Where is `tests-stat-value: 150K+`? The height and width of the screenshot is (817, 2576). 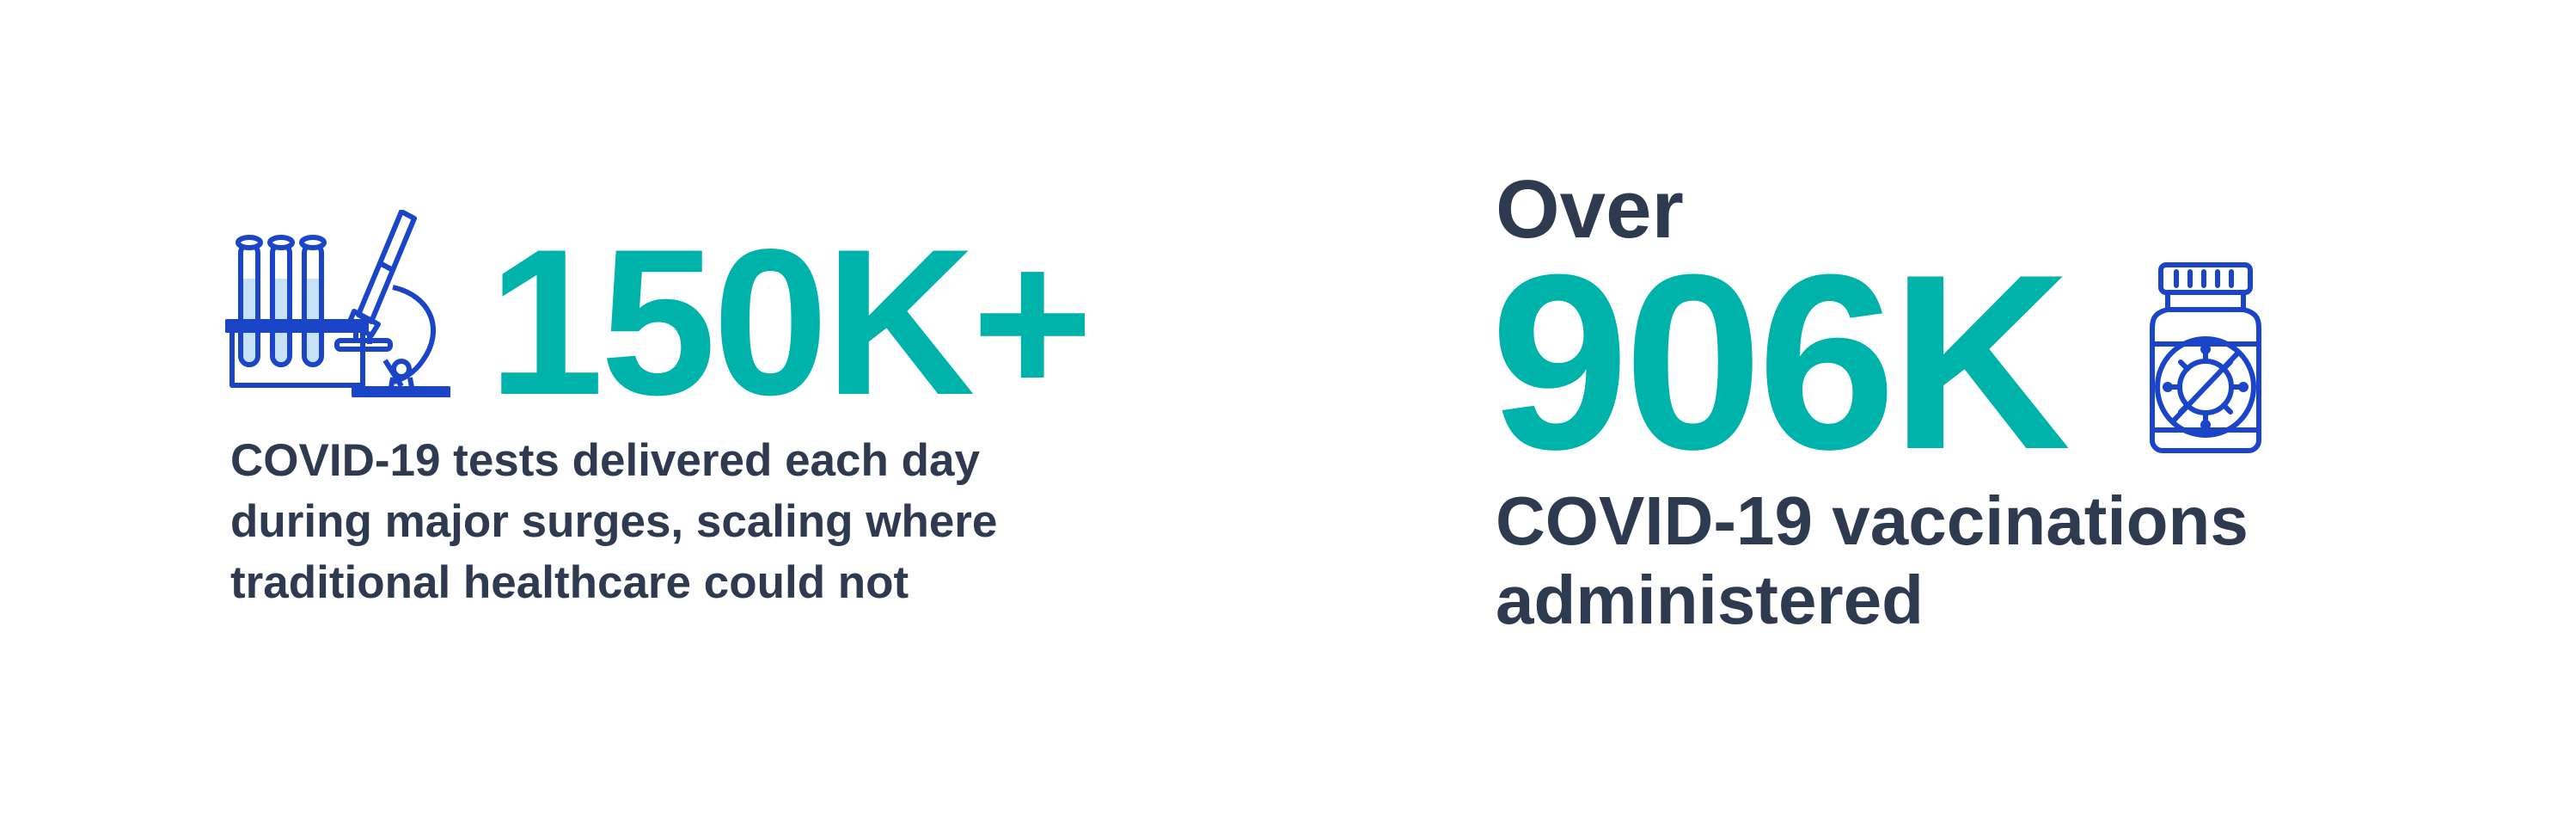 tests-stat-value: 150K+ is located at coordinates (790, 322).